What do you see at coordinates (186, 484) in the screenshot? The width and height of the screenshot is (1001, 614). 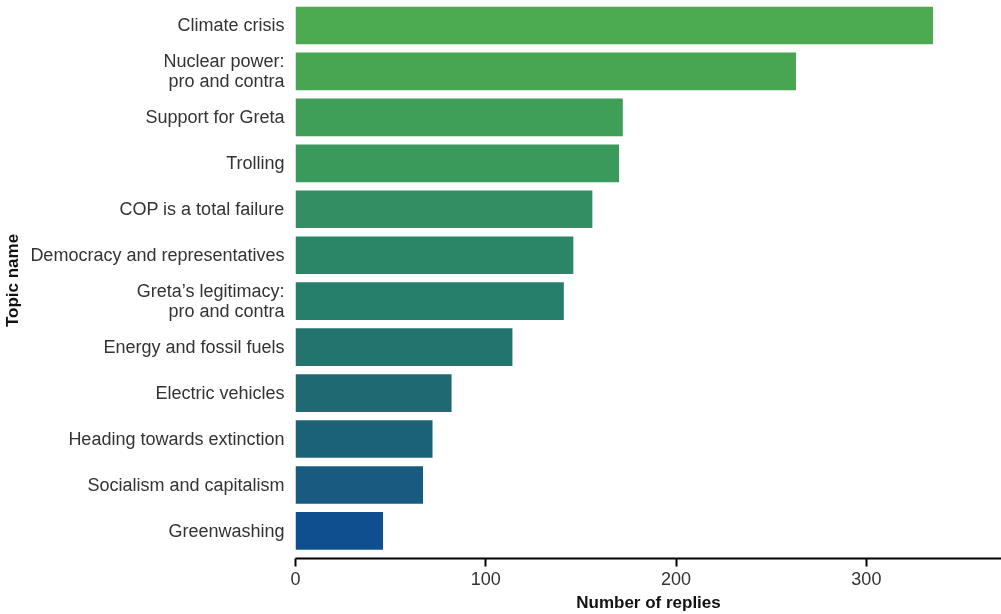 I see `y-tick-label: Socialism and capitalism` at bounding box center [186, 484].